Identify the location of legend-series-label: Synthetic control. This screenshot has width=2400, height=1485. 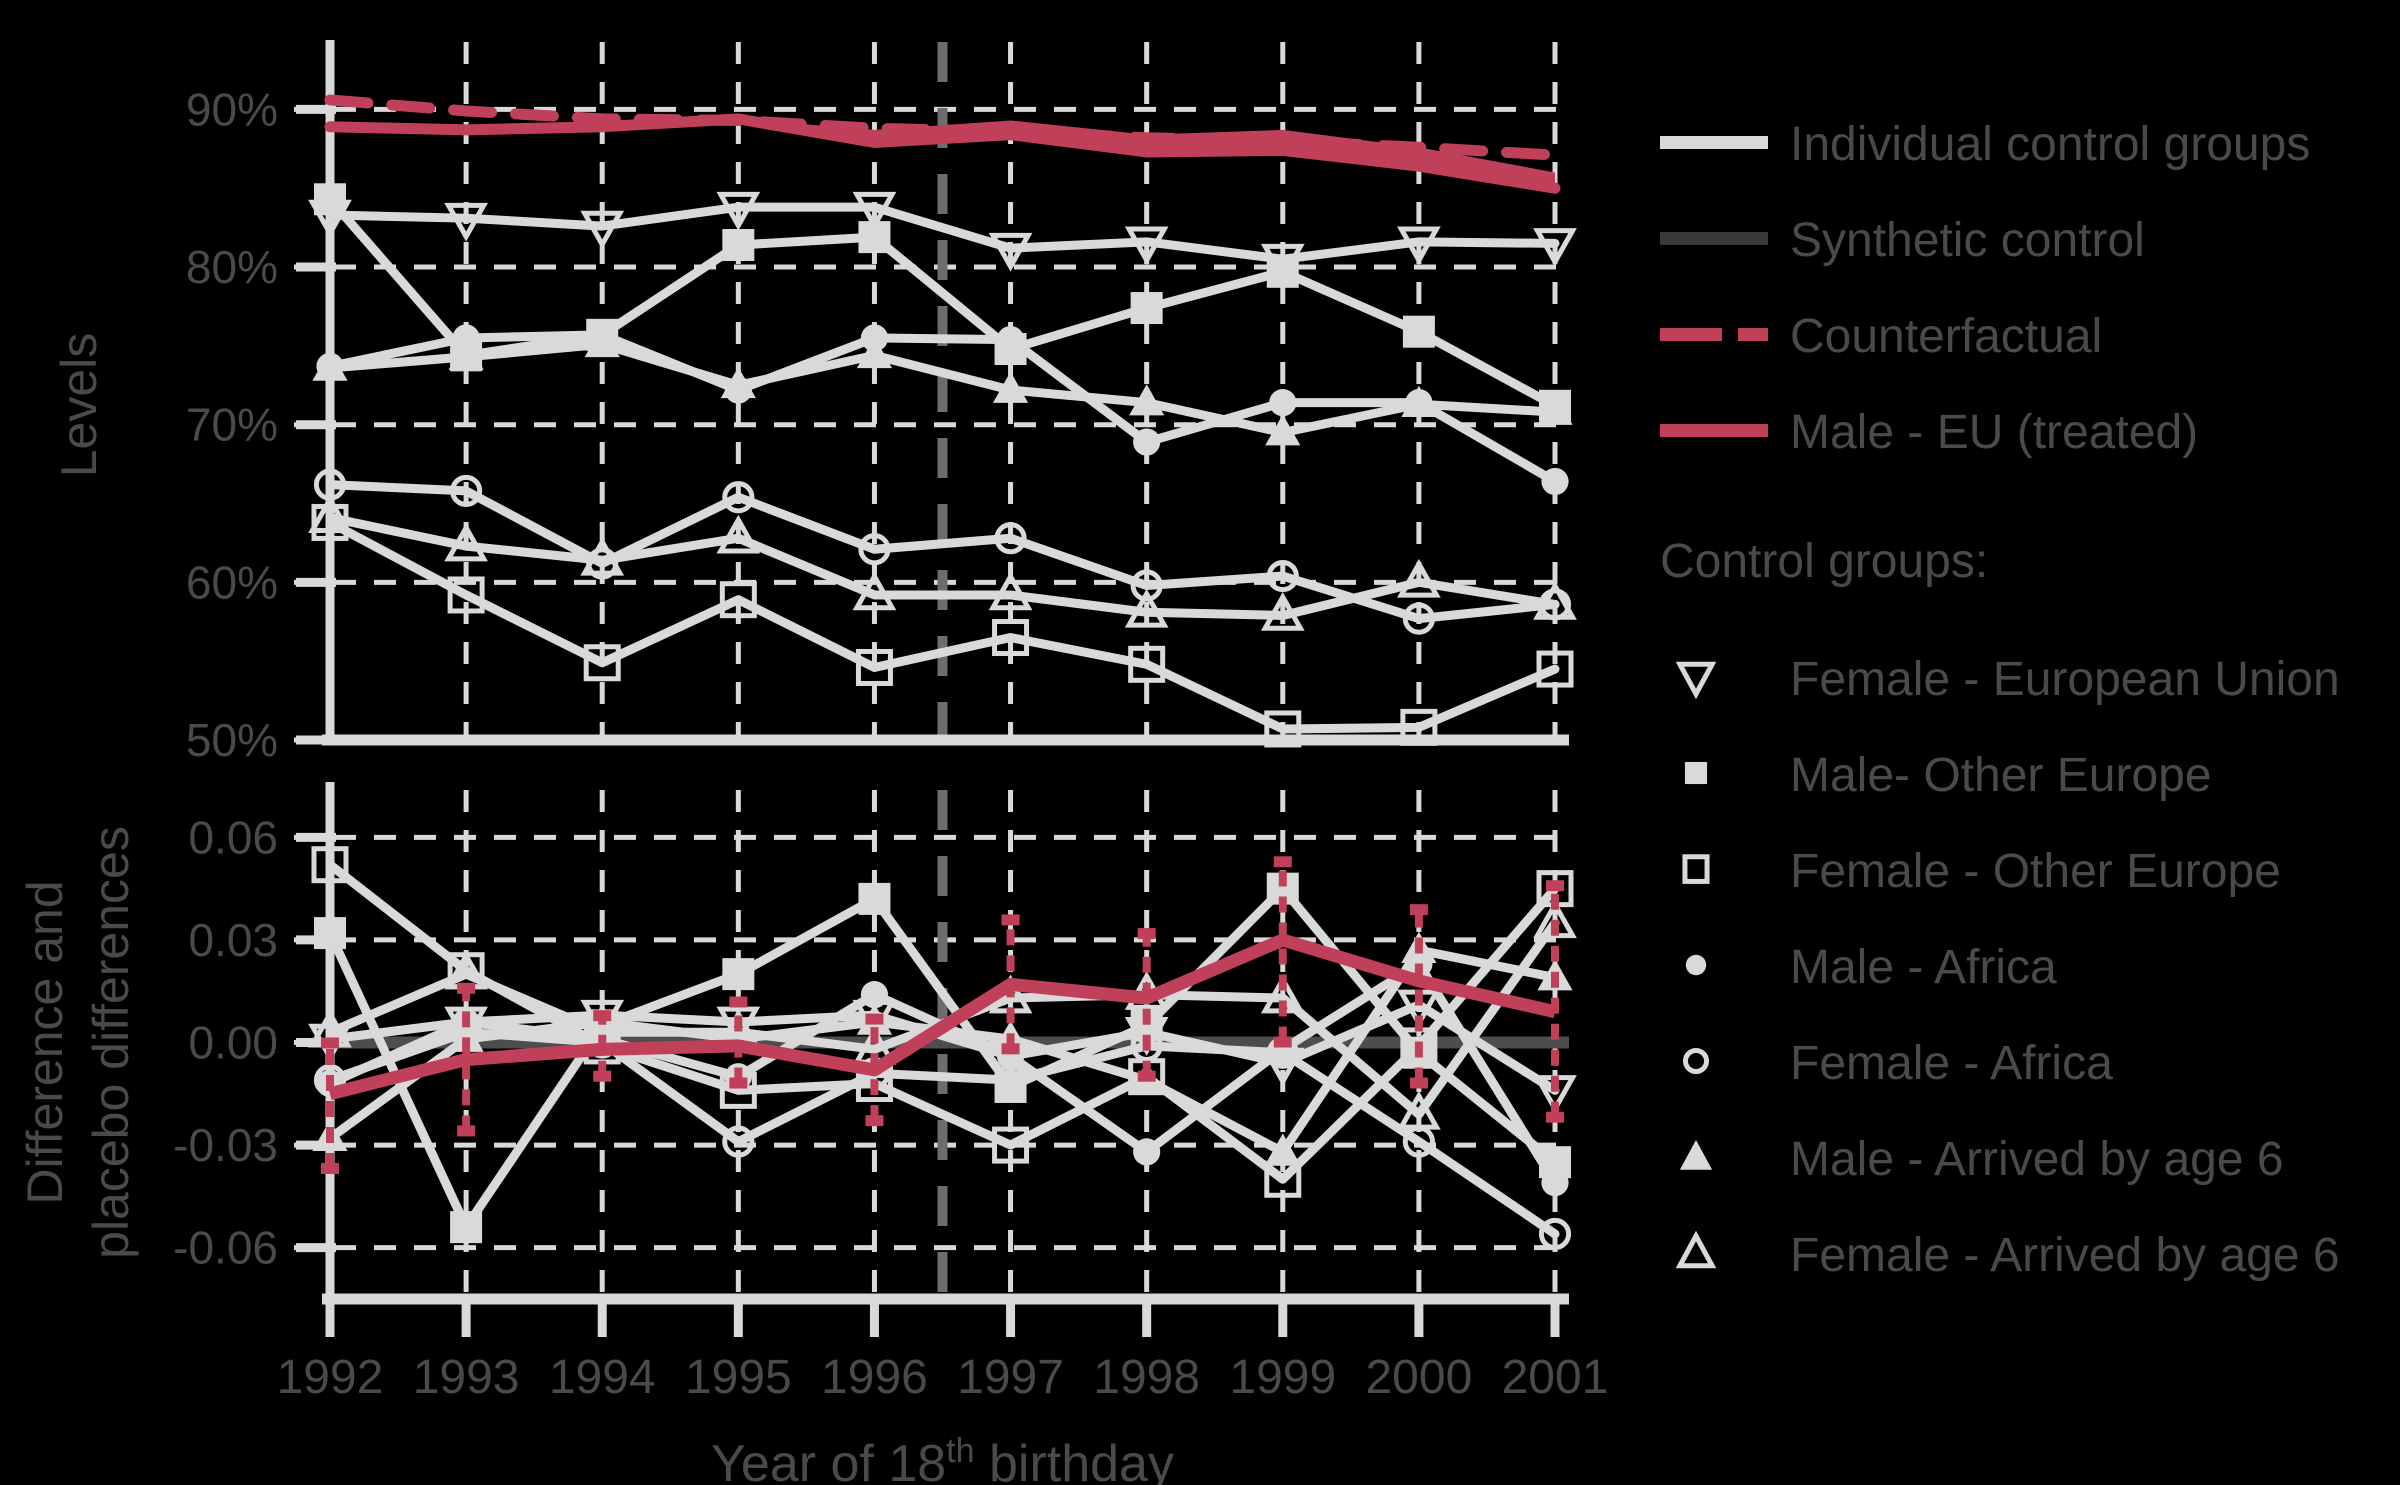
(1967, 240).